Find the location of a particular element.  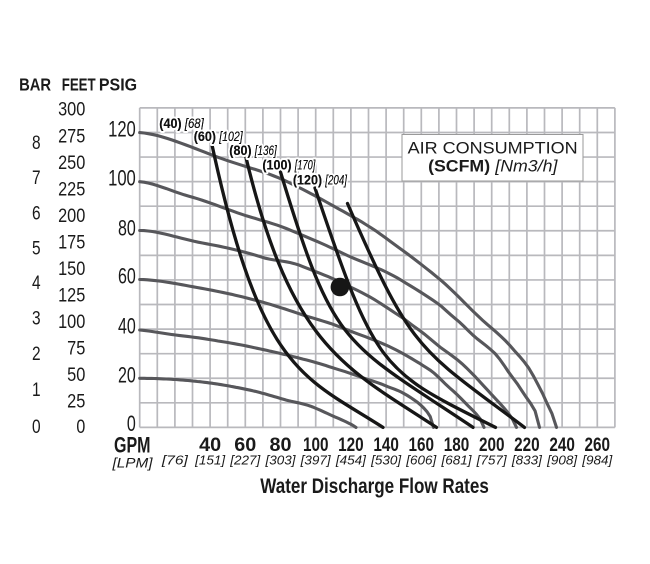

svg-text: [227] is located at coordinates (244, 460).